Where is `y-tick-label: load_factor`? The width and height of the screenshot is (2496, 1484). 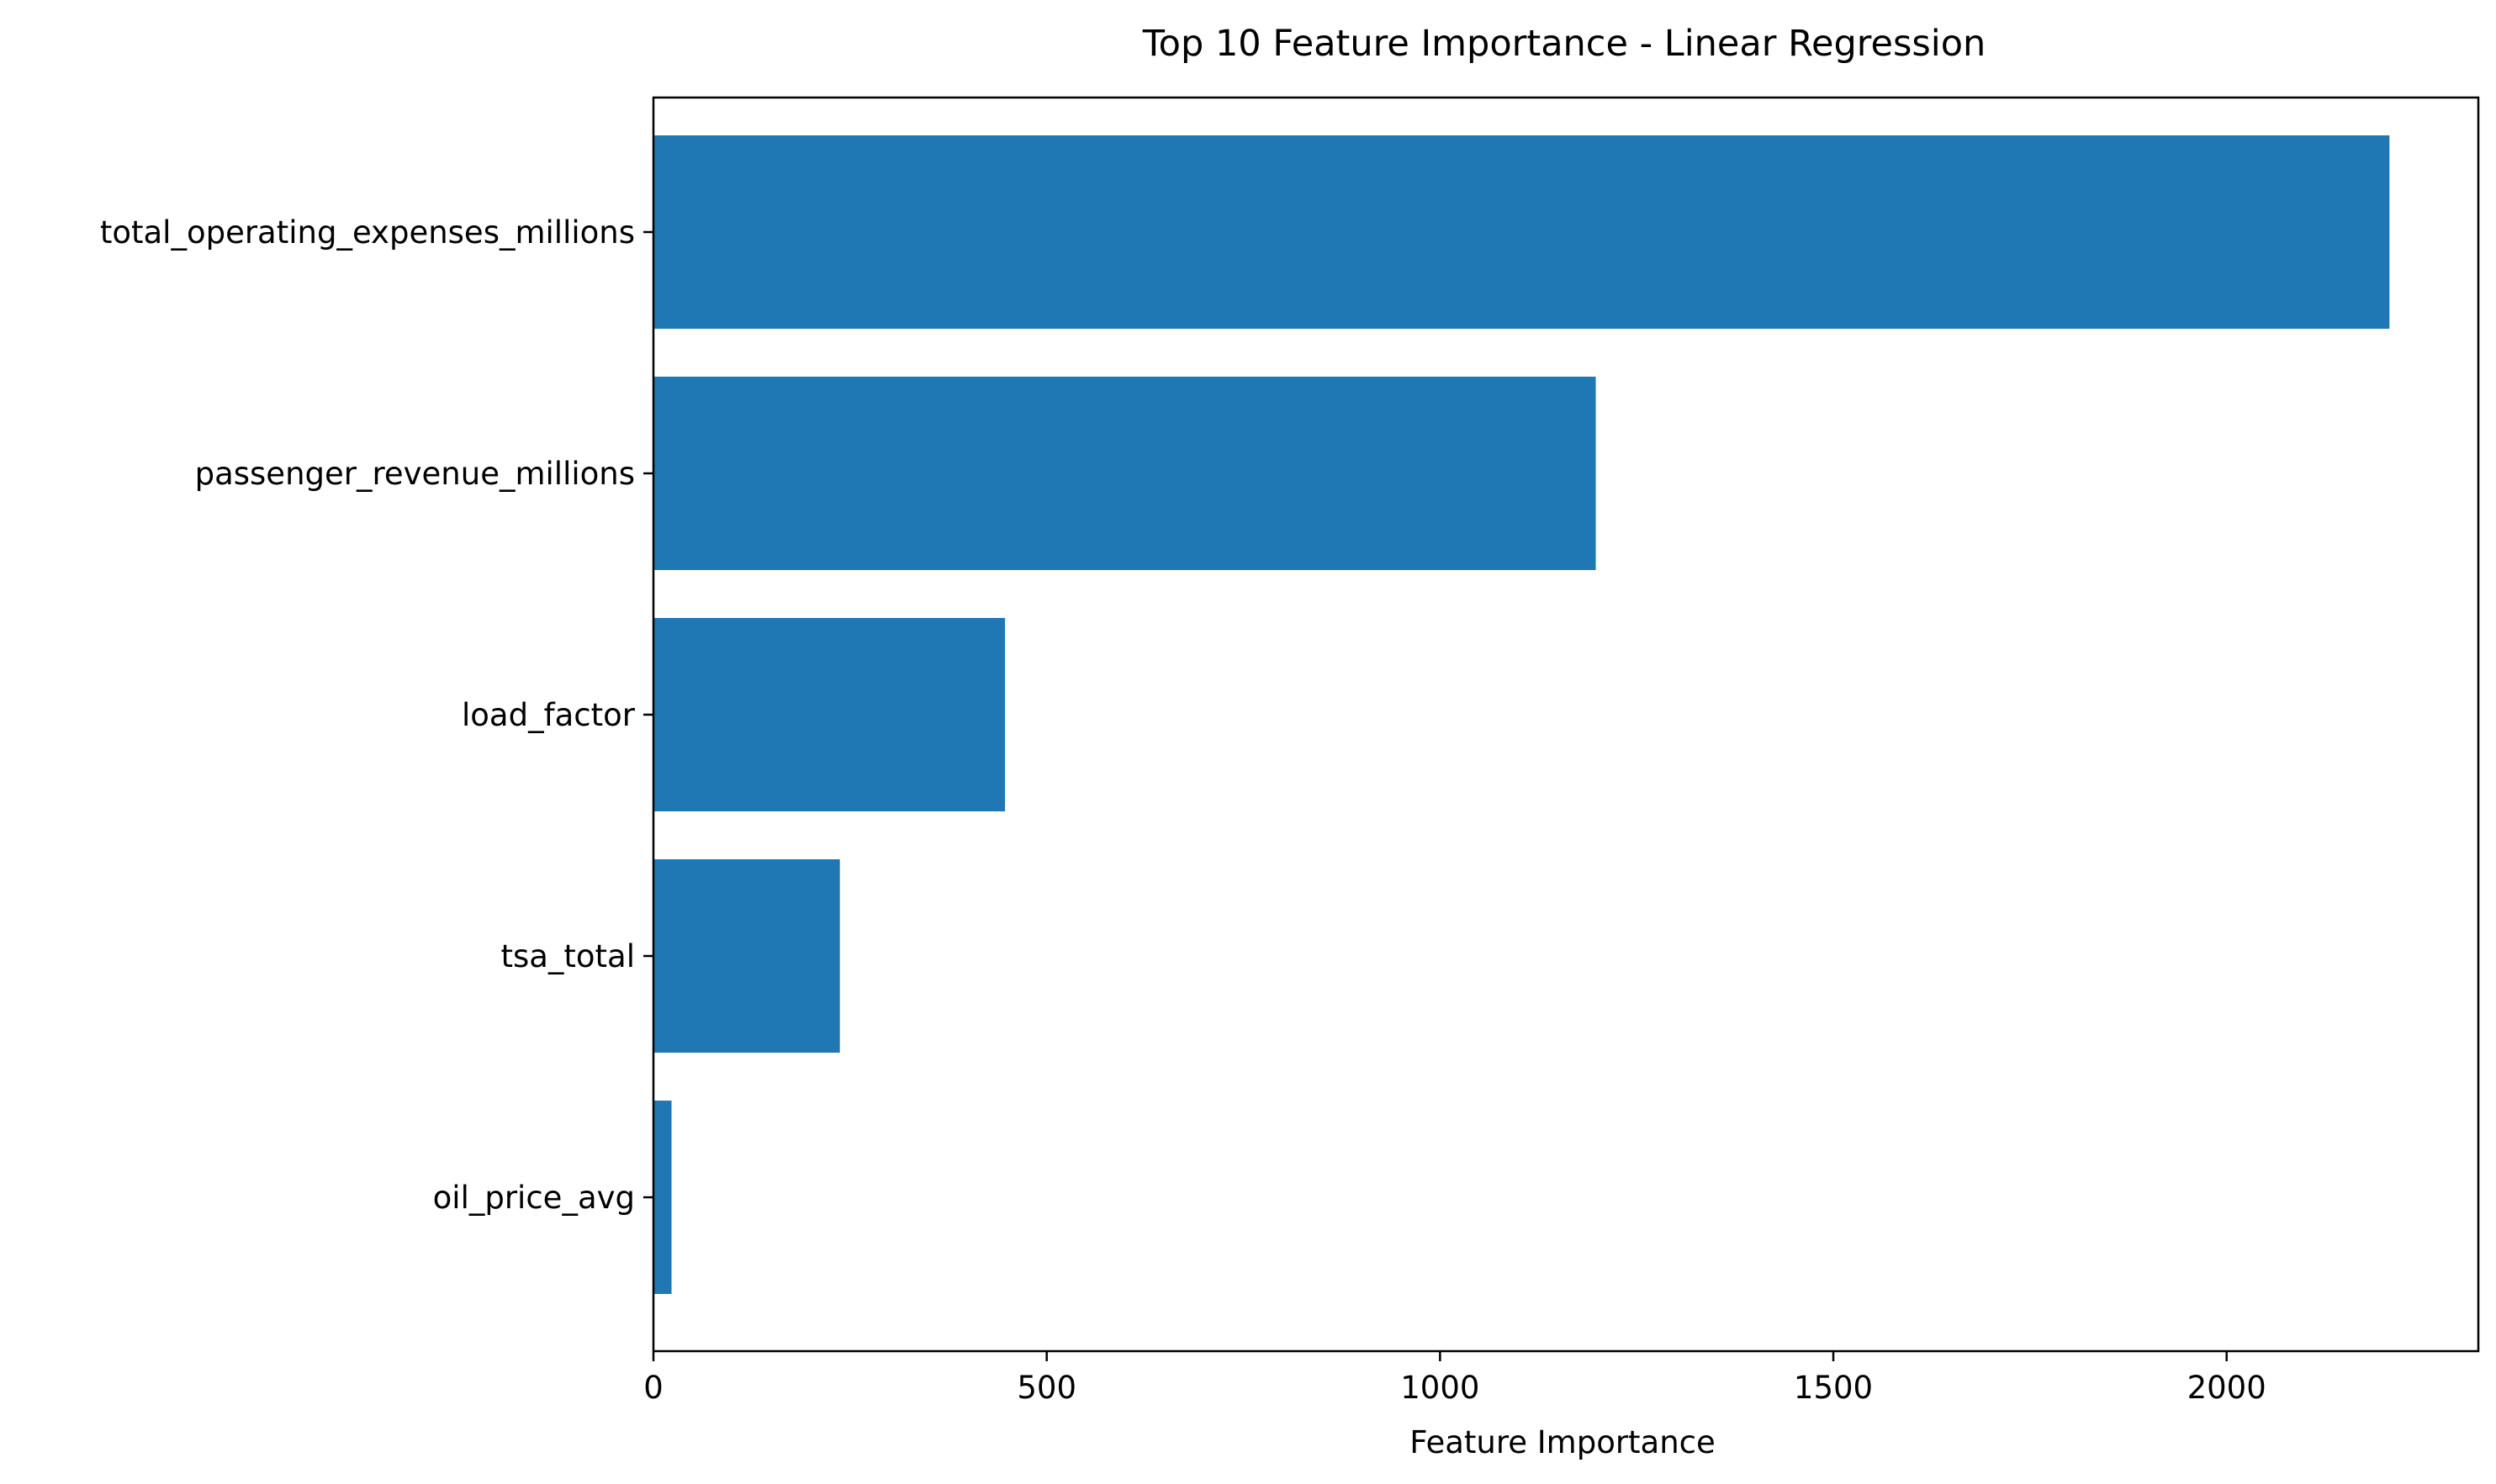 y-tick-label: load_factor is located at coordinates (549, 715).